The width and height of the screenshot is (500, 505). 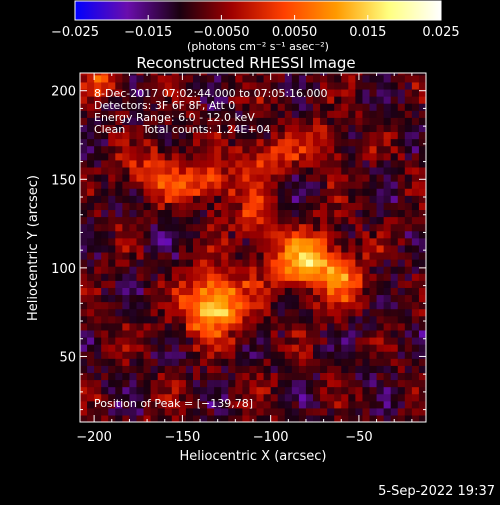 I want to click on x-tick-label: −100, so click(x=271, y=437).